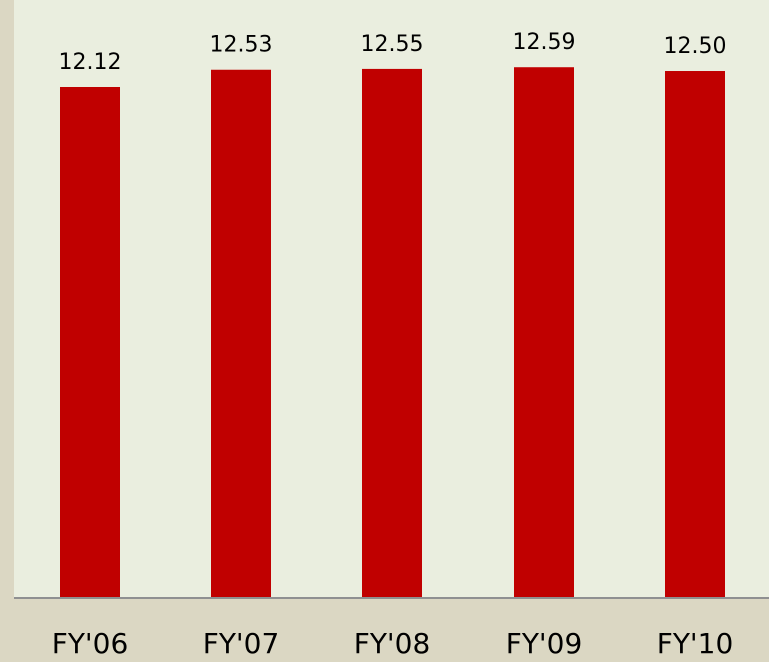  Describe the element at coordinates (241, 45) in the screenshot. I see `bar-value-label: 12.53` at that location.